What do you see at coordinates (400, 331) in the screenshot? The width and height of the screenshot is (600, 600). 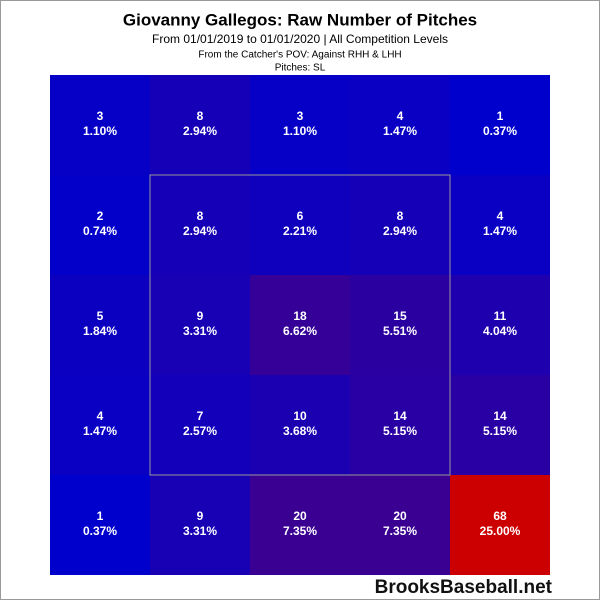 I see `cell-percent: 5.51%` at bounding box center [400, 331].